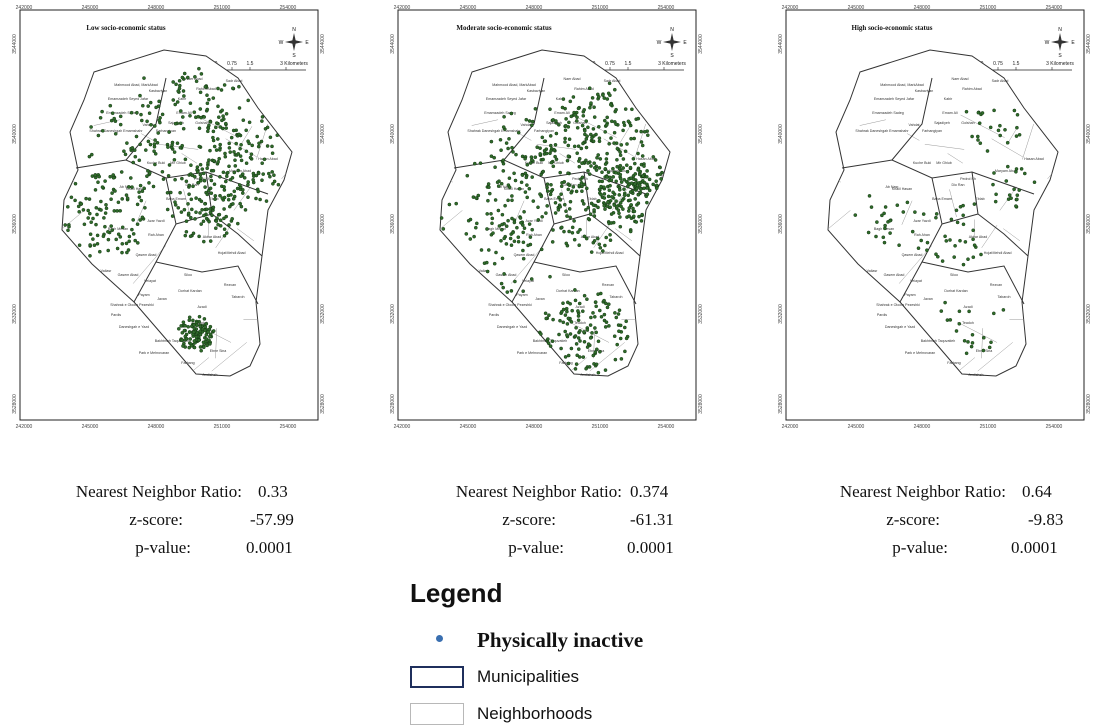 The width and height of the screenshot is (1098, 728). What do you see at coordinates (236, 253) in the screenshot?
I see `neighborhood-label: Mehdi Abad` at bounding box center [236, 253].